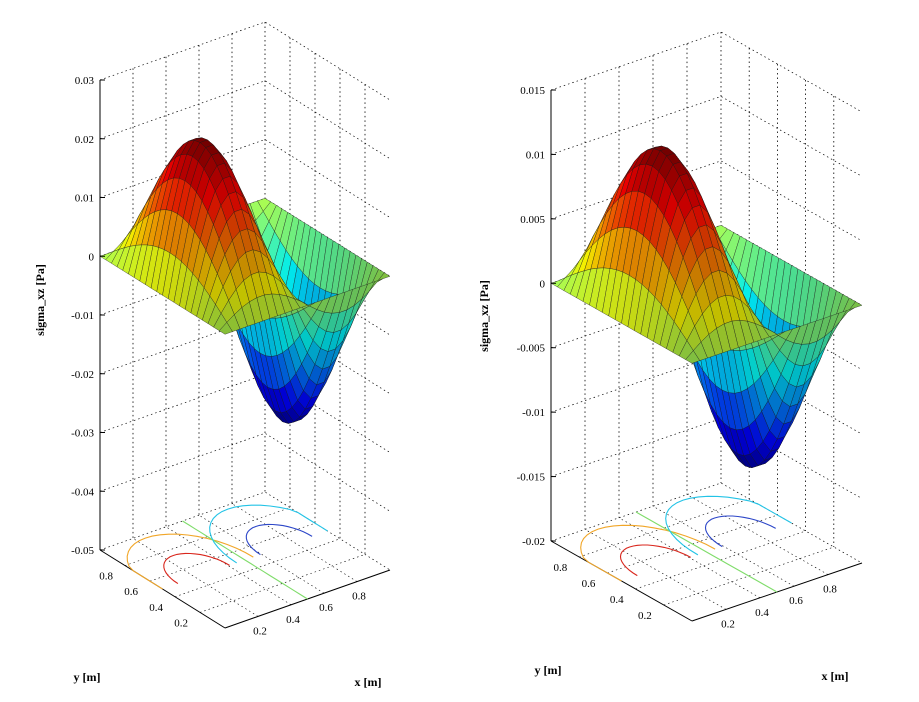  I want to click on right-z-ticks: 0.015 0.01 0.005 0 -0.005 -0.01 -0.015 -0.02, so click(536, 316).